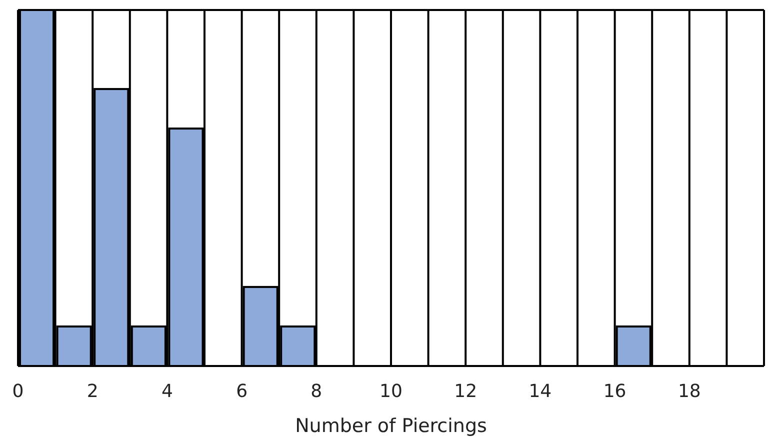 Image resolution: width=770 pixels, height=442 pixels. Describe the element at coordinates (18, 391) in the screenshot. I see `x-tick-label: 0` at that location.